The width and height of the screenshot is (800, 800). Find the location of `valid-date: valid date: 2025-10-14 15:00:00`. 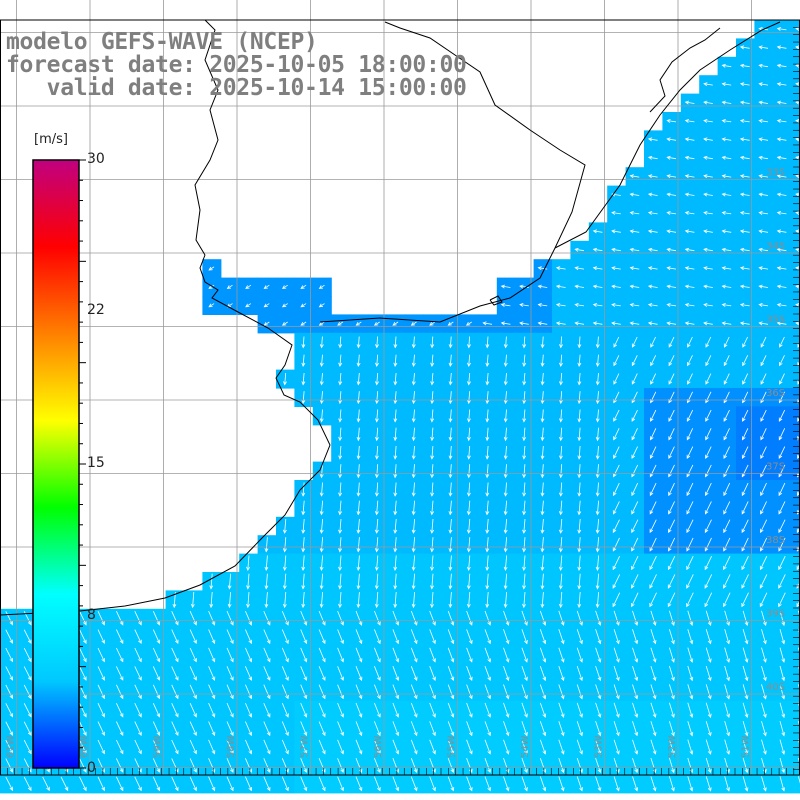

valid-date: valid date: 2025-10-14 15:00:00 is located at coordinates (236, 88).